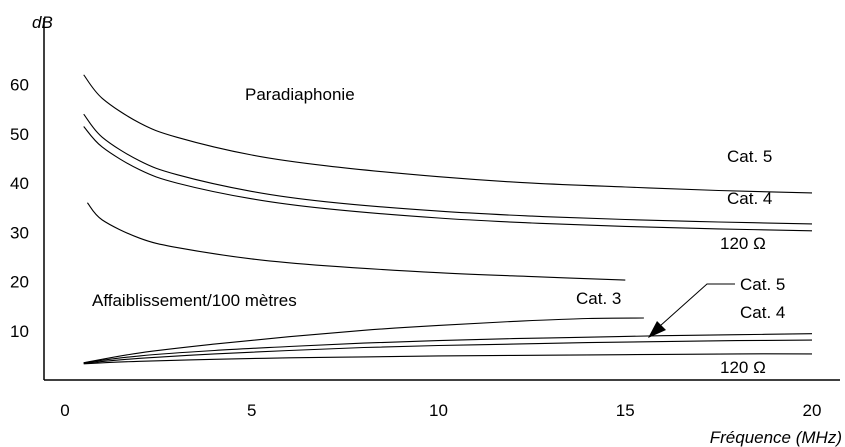  What do you see at coordinates (194, 300) in the screenshot?
I see `group-label-affaiblissement: Affaiblissement/100 mètres` at bounding box center [194, 300].